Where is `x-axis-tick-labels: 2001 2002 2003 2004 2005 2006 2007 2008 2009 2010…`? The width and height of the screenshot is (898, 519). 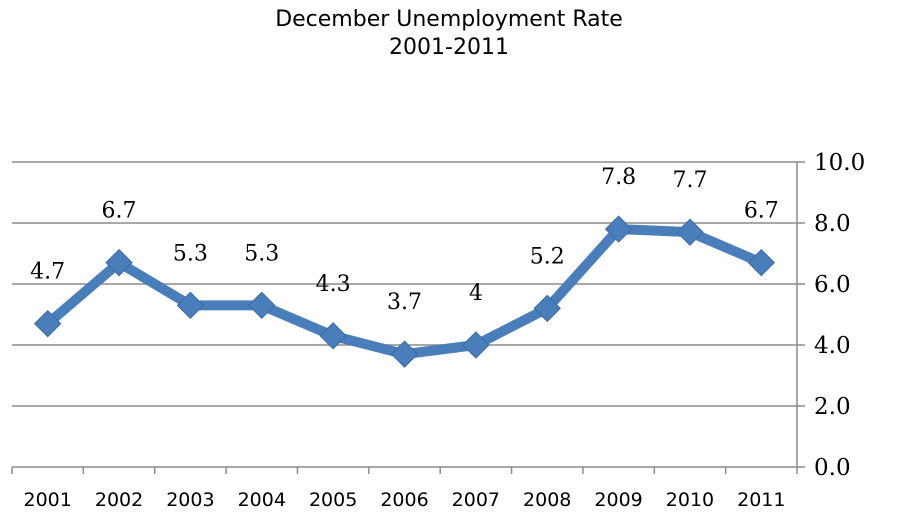 x-axis-tick-labels: 2001 2002 2003 2004 2005 2006 2007 2008 2009 2010… is located at coordinates (405, 500).